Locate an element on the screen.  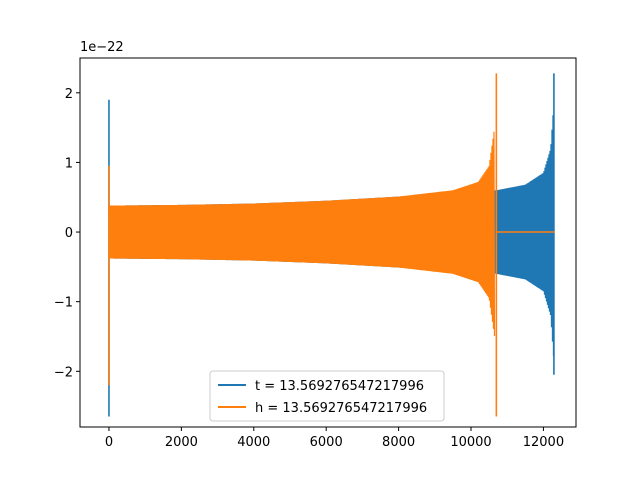
y-tick-label: 0 is located at coordinates (69, 233).